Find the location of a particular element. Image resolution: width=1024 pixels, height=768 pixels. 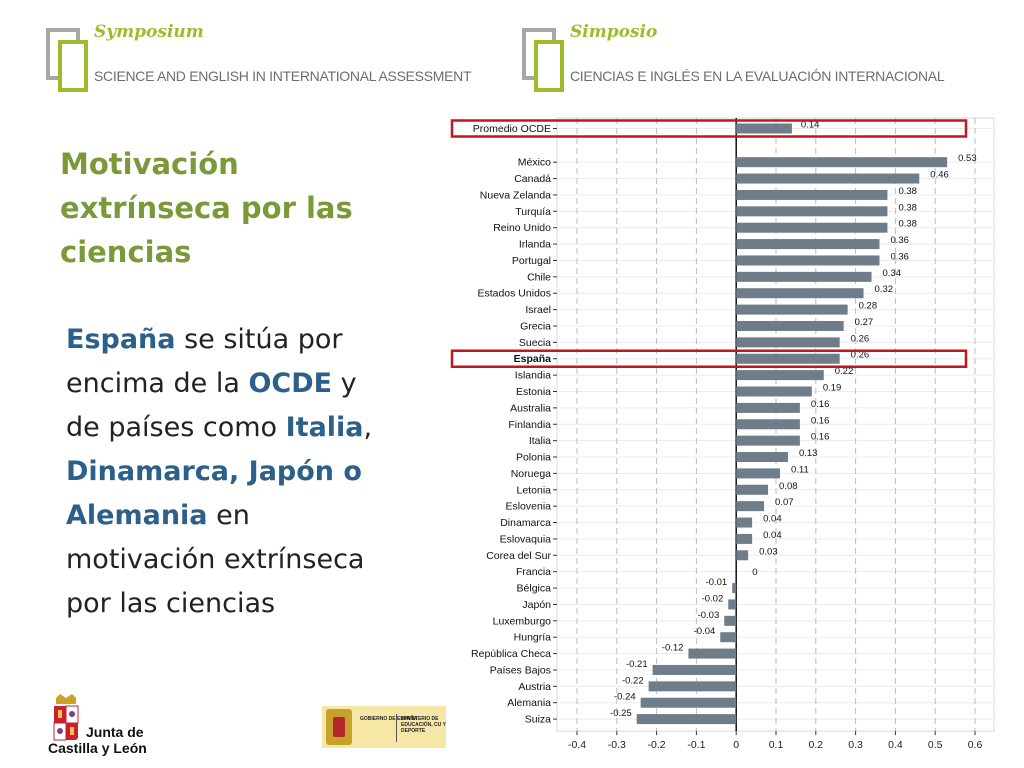

category-label: Promedio OCDE is located at coordinates (512, 129).